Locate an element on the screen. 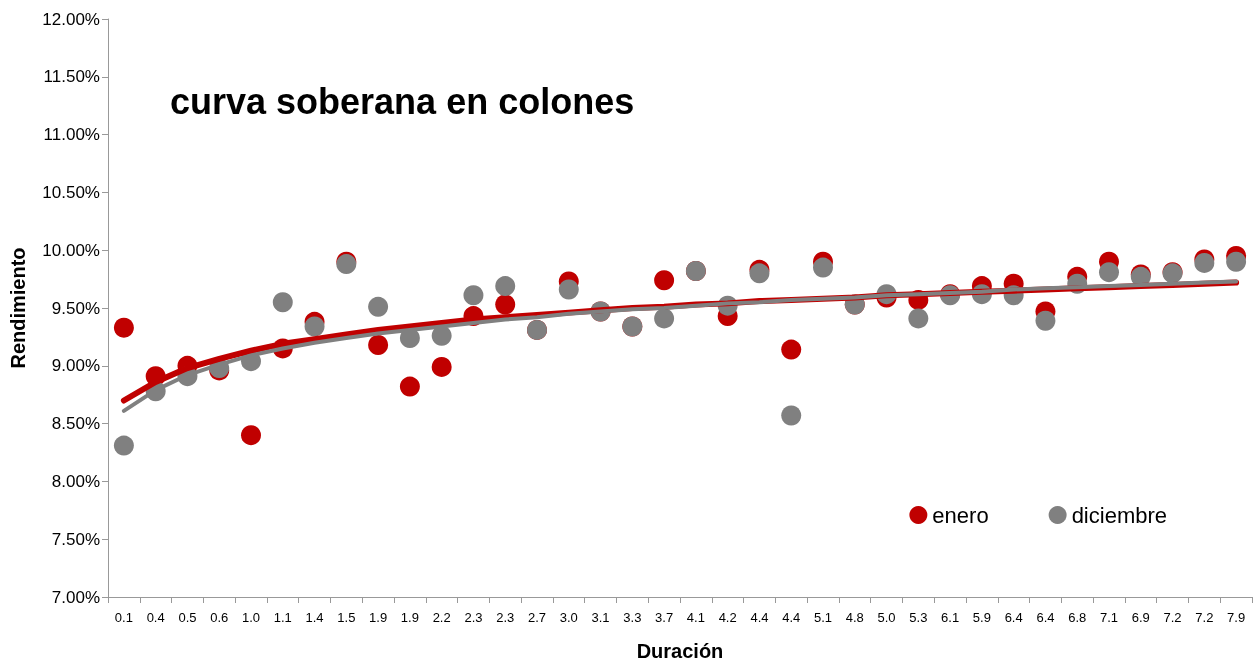 This screenshot has height=666, width=1257. x-tick-label: 2.7 is located at coordinates (537, 617).